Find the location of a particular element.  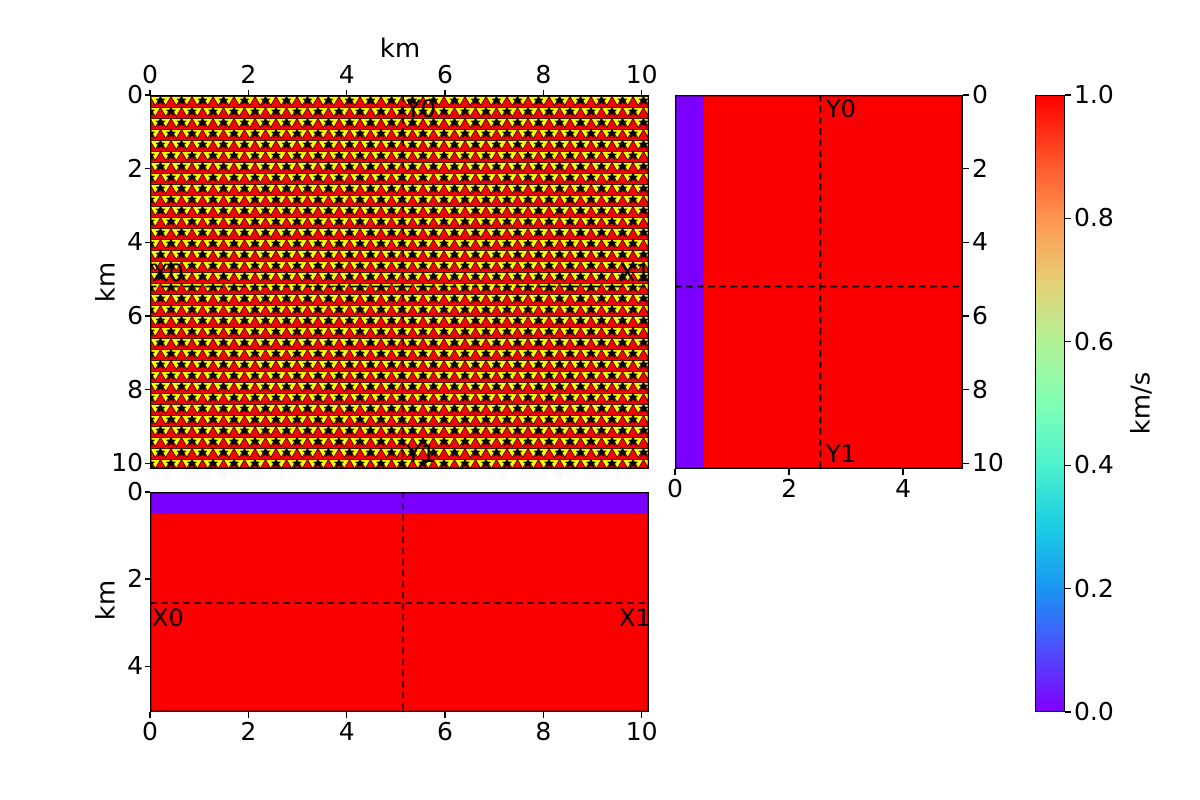

map-y-tick-label: 2 is located at coordinates (135, 168).